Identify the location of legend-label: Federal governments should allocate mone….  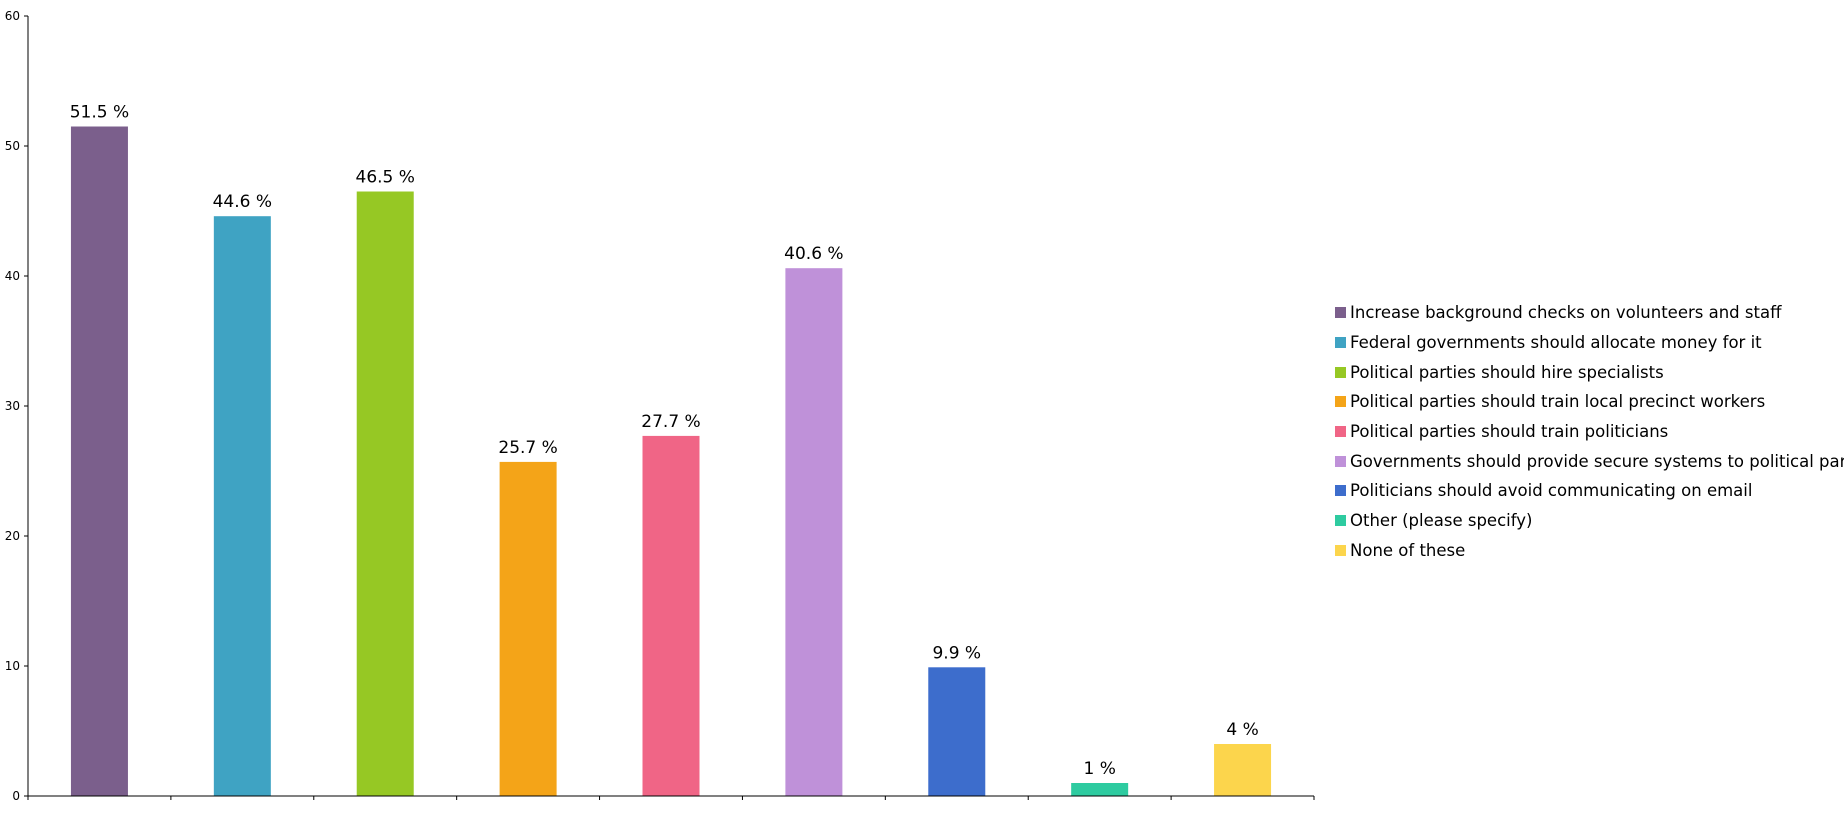
(1556, 343).